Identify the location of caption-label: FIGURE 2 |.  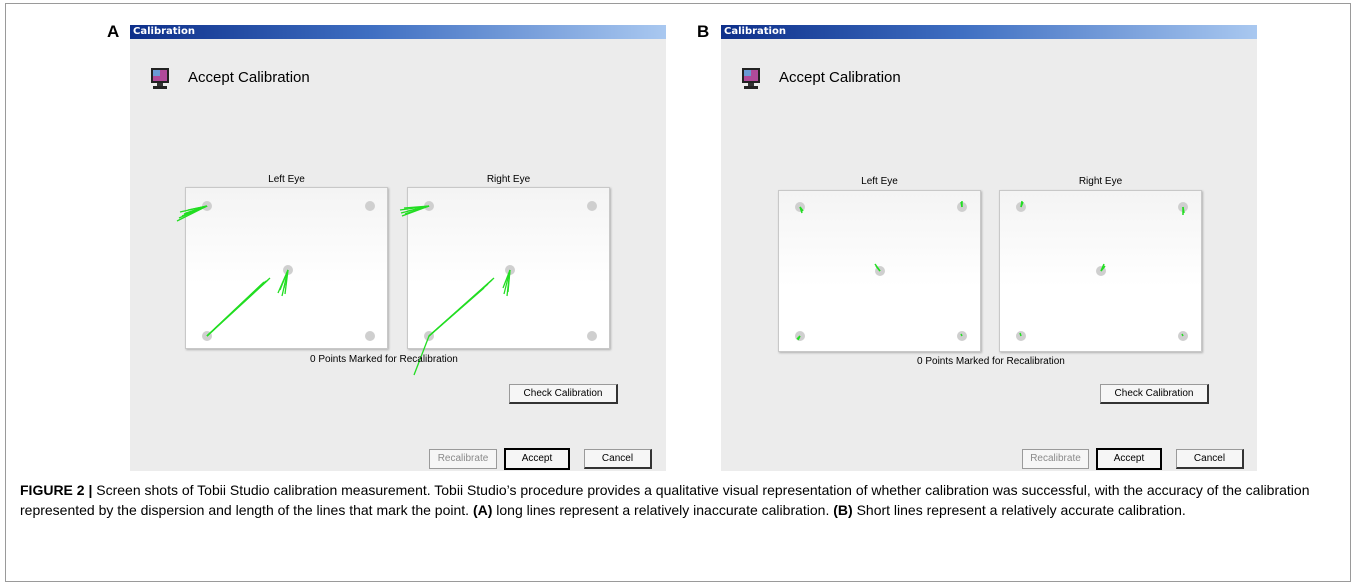
(56, 490).